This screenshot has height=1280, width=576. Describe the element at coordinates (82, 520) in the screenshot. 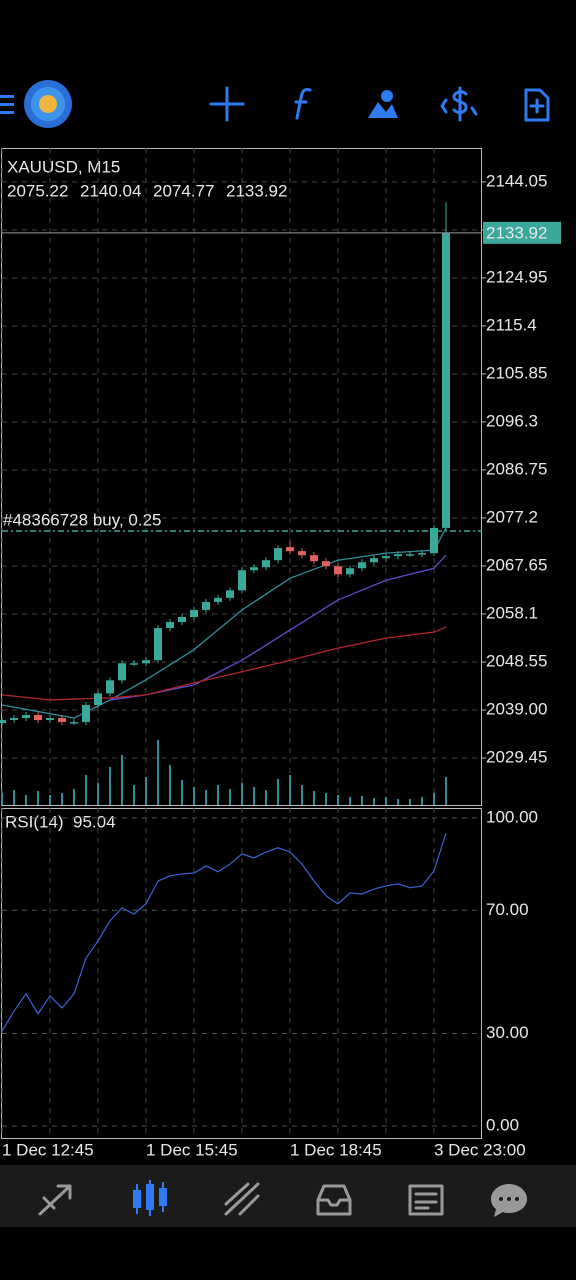

I see `trade-label: #48366728 buy, 0.25` at that location.